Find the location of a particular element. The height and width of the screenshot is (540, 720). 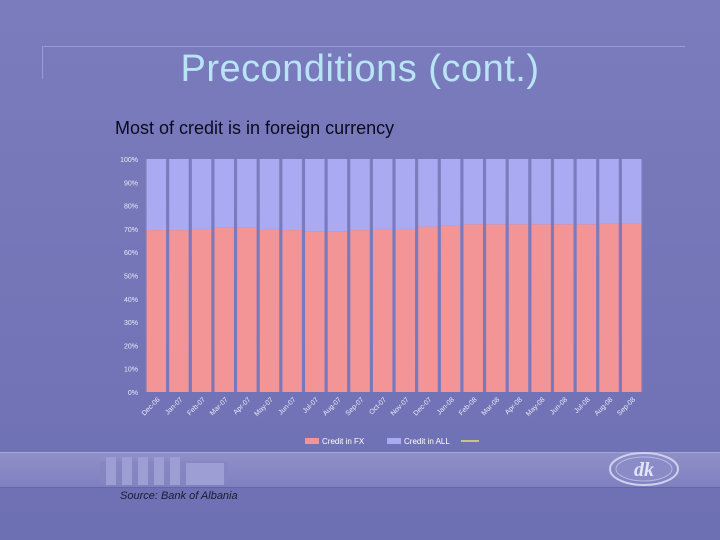

x-tick-label: Feb-08 is located at coordinates (468, 406).